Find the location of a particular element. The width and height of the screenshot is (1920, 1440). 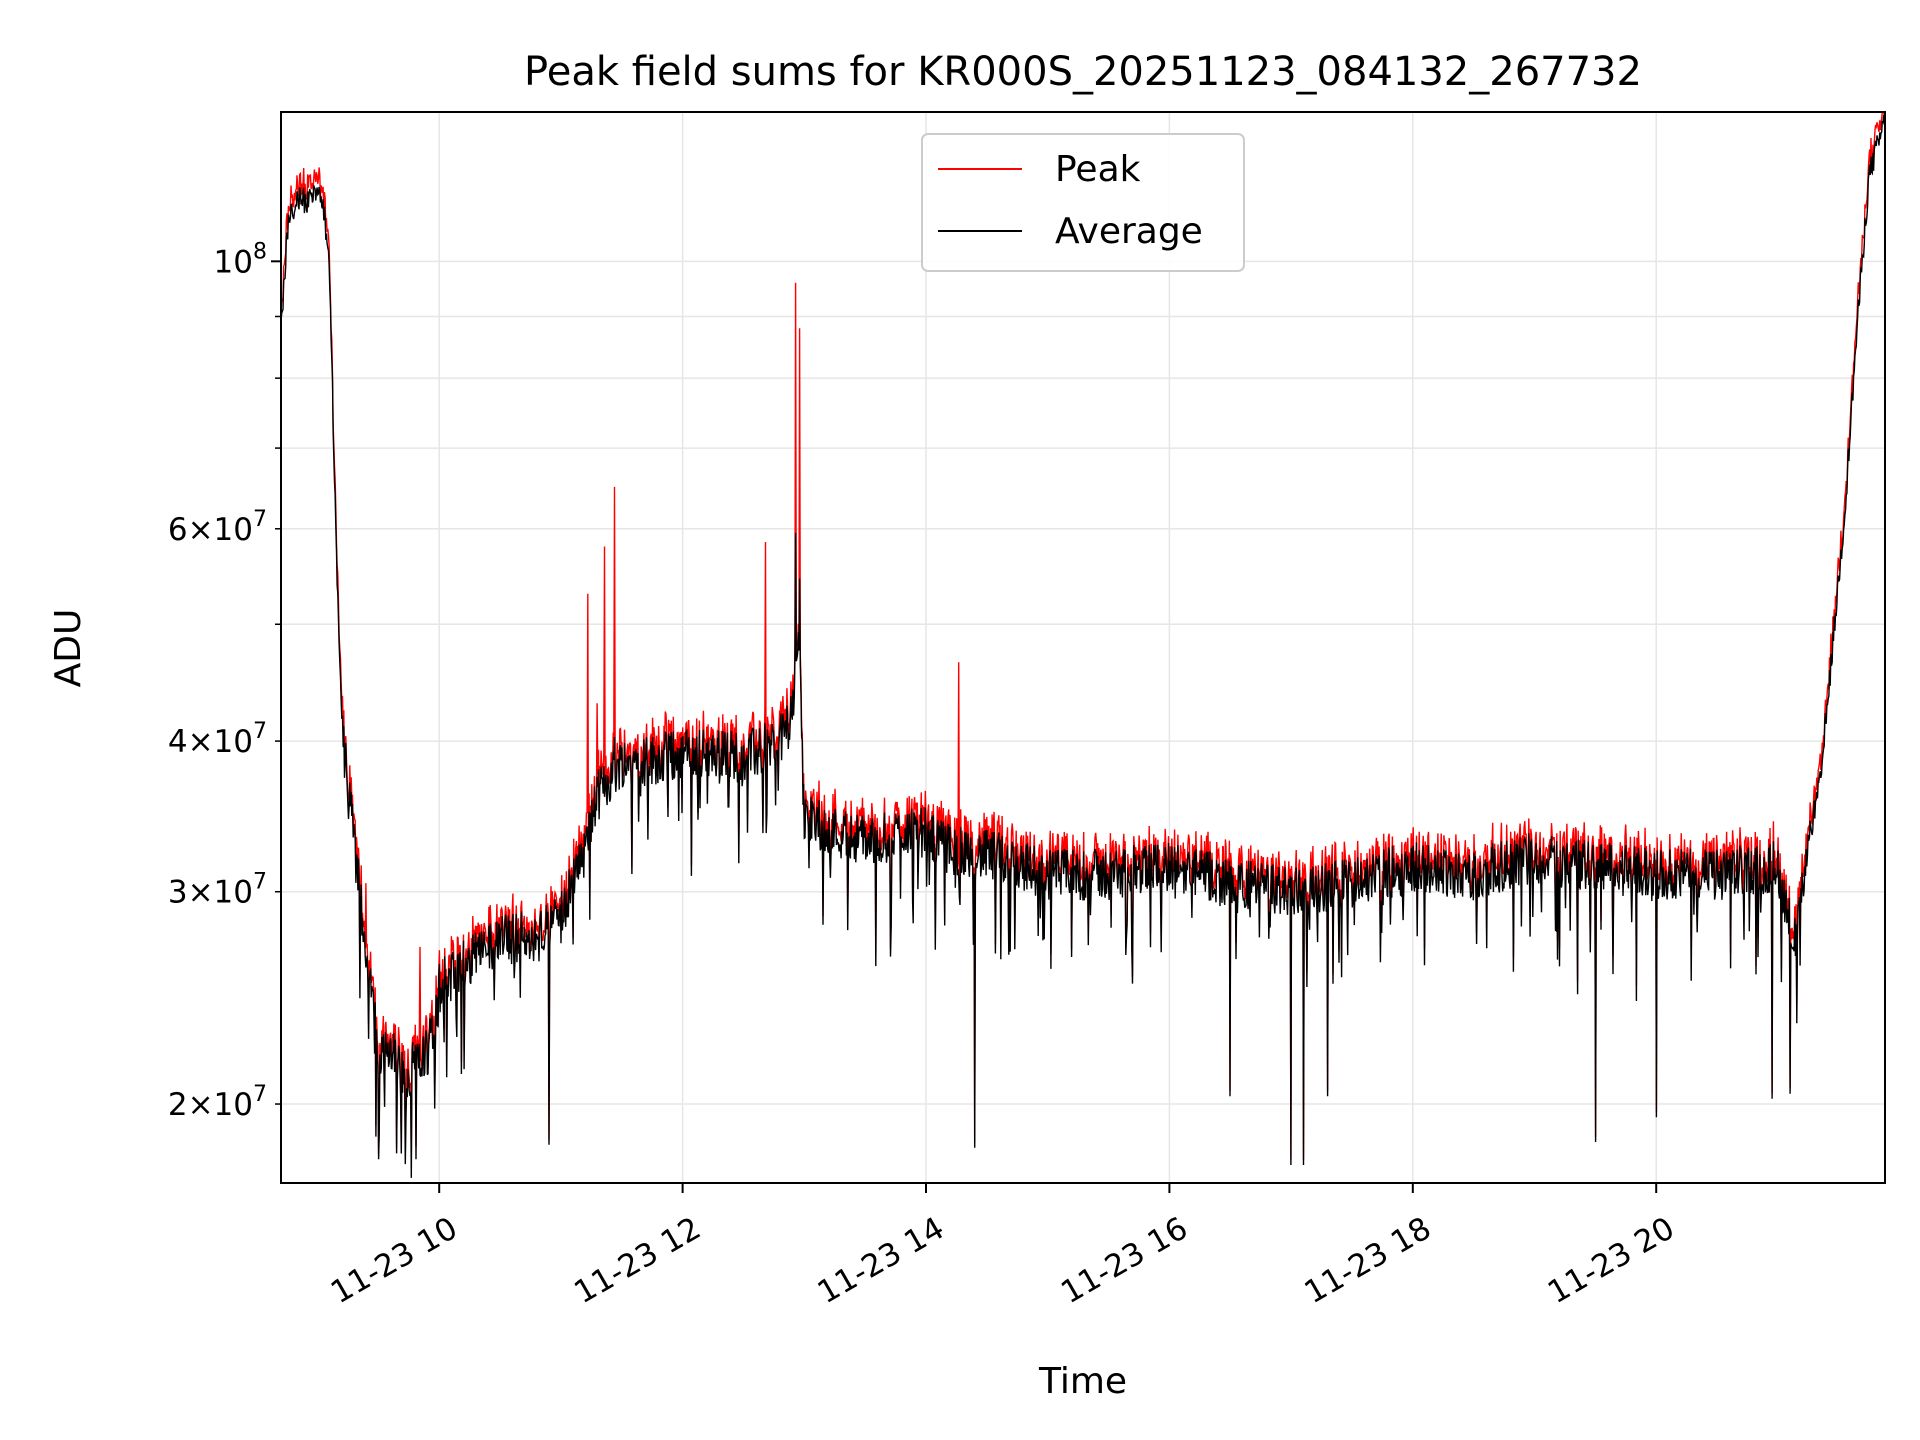

legend-peak-label: Peak is located at coordinates (1098, 169).